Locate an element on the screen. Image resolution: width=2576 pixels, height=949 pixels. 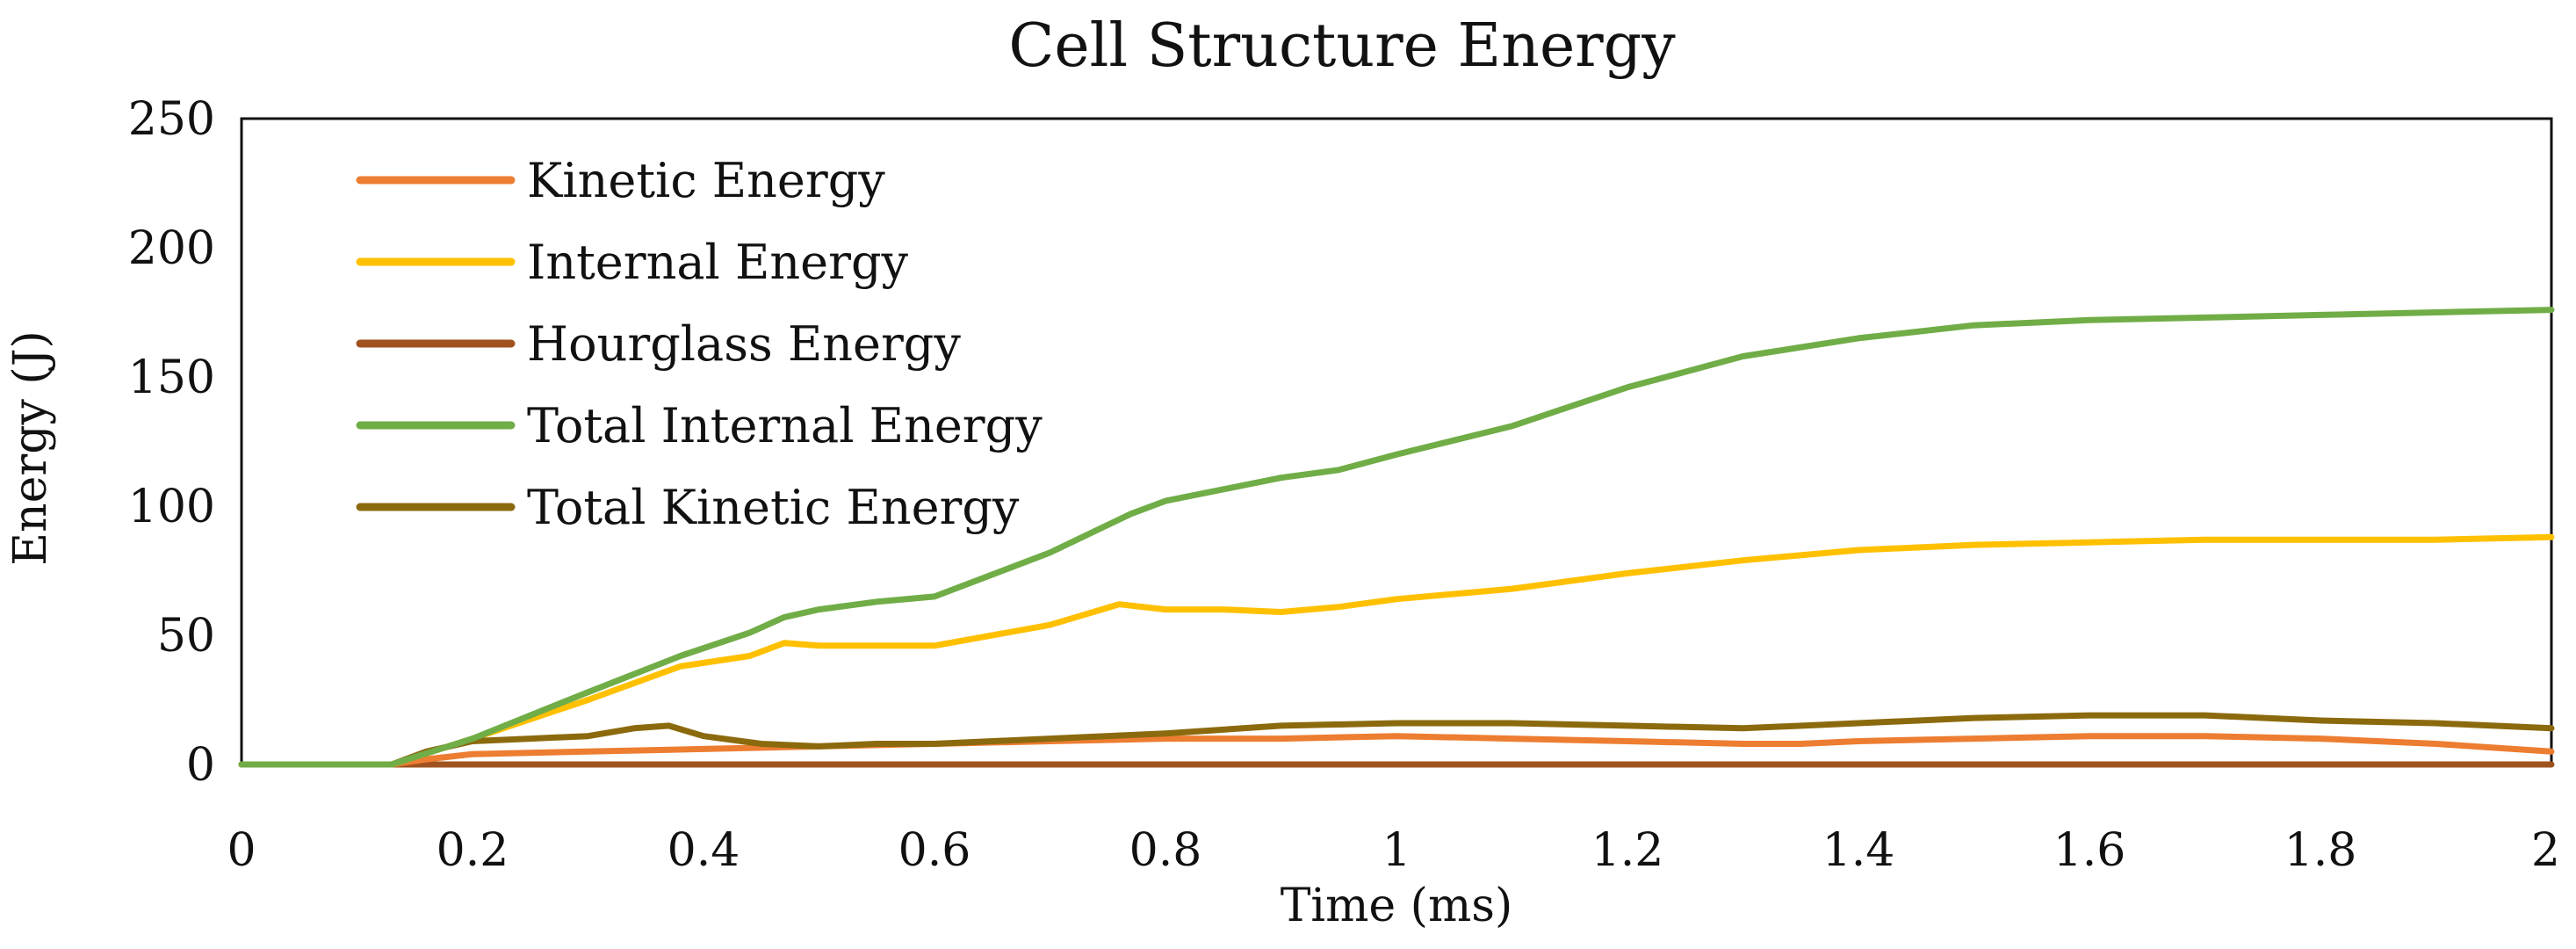
series-line-kinetic-energy is located at coordinates (1396, 750).